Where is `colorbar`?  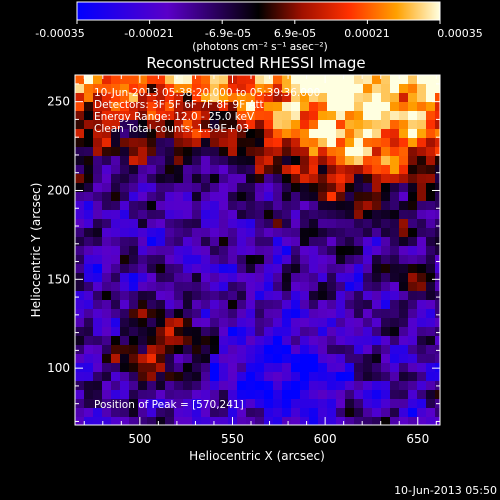 colorbar is located at coordinates (258, 11).